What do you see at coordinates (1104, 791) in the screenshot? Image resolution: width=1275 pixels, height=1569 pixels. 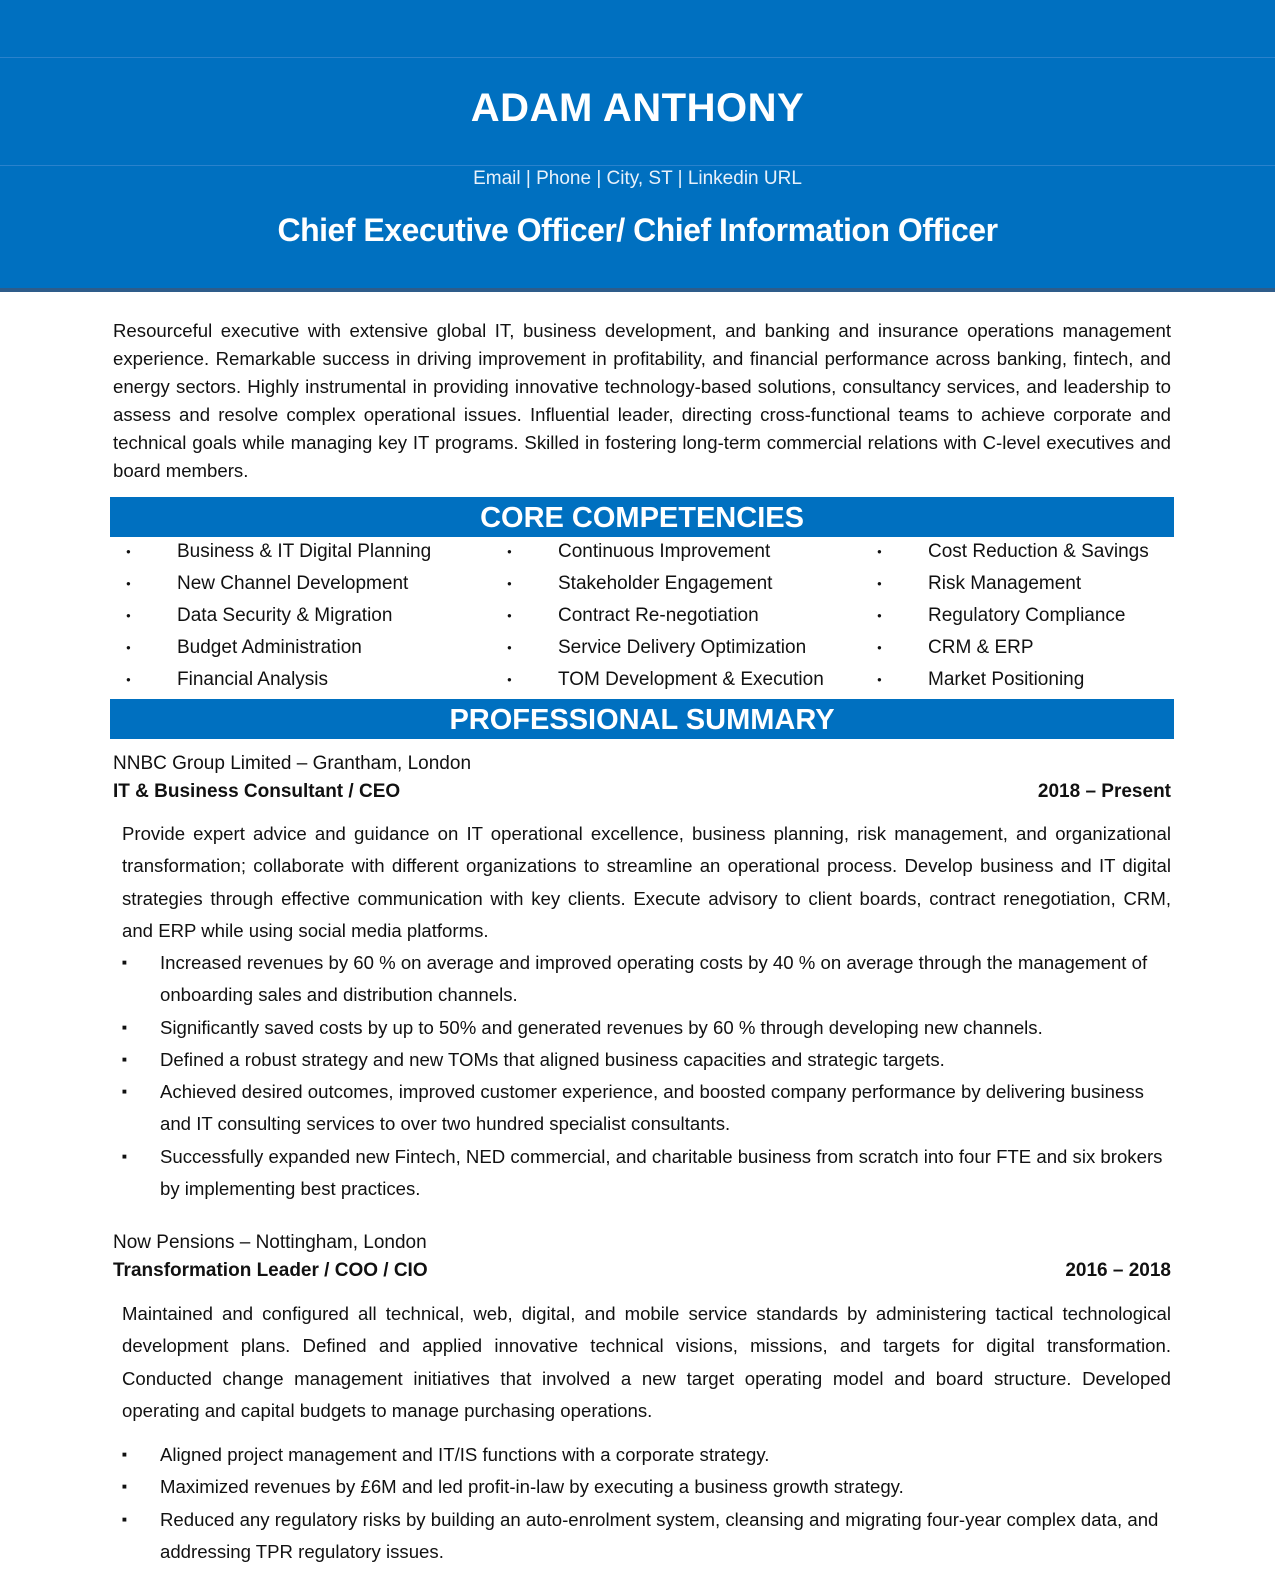 I see `job-dates: 2018 – Present` at bounding box center [1104, 791].